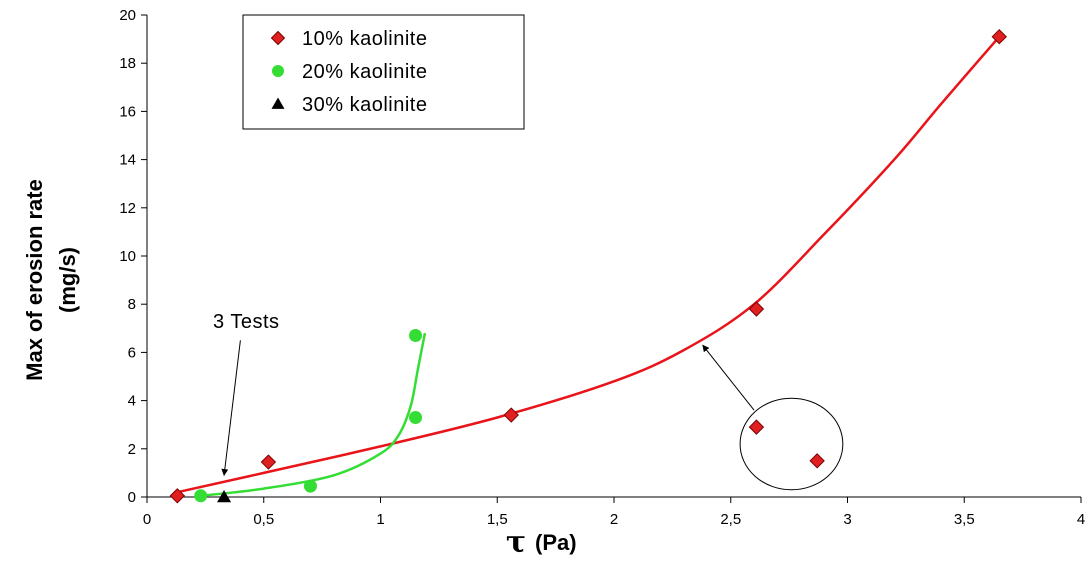 This screenshot has width=1091, height=576. Describe the element at coordinates (1081, 519) in the screenshot. I see `x-tick-label: 4` at that location.